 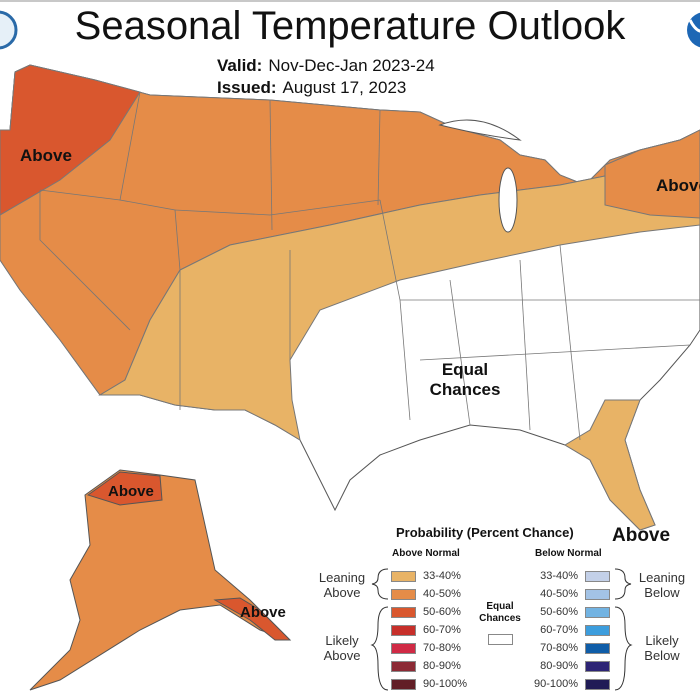 What do you see at coordinates (442, 576) in the screenshot?
I see `legend-range-above: 33-40%` at bounding box center [442, 576].